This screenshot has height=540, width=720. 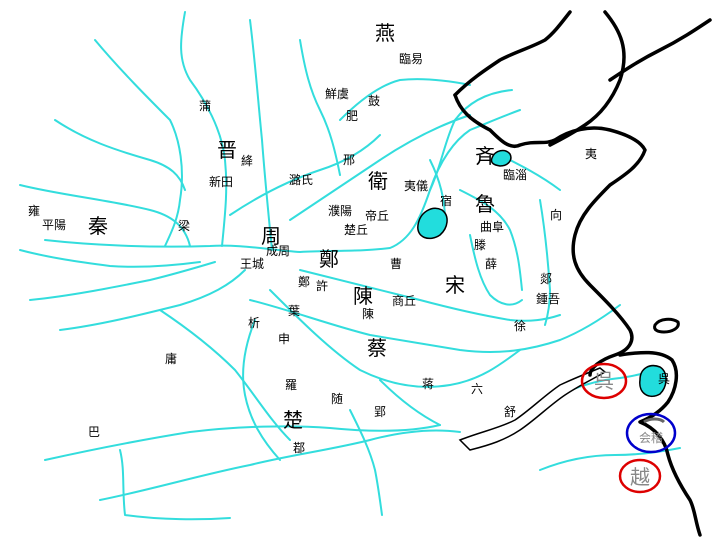 What do you see at coordinates (261, 135) in the screenshot?
I see `river-n5` at bounding box center [261, 135].